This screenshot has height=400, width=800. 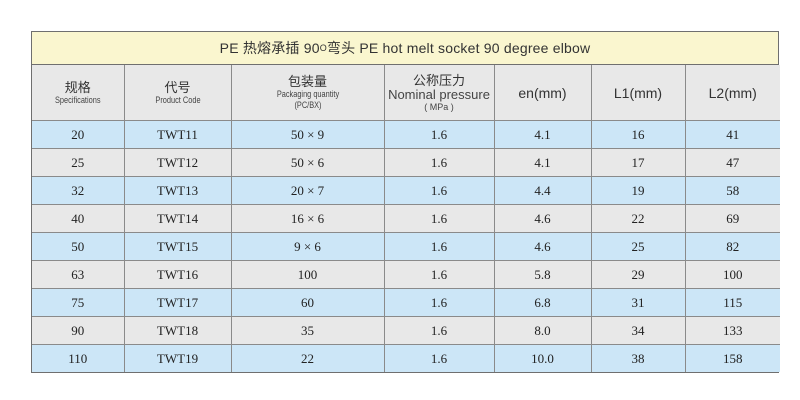 What do you see at coordinates (307, 190) in the screenshot?
I see `cell-pack: 20 × 7` at bounding box center [307, 190].